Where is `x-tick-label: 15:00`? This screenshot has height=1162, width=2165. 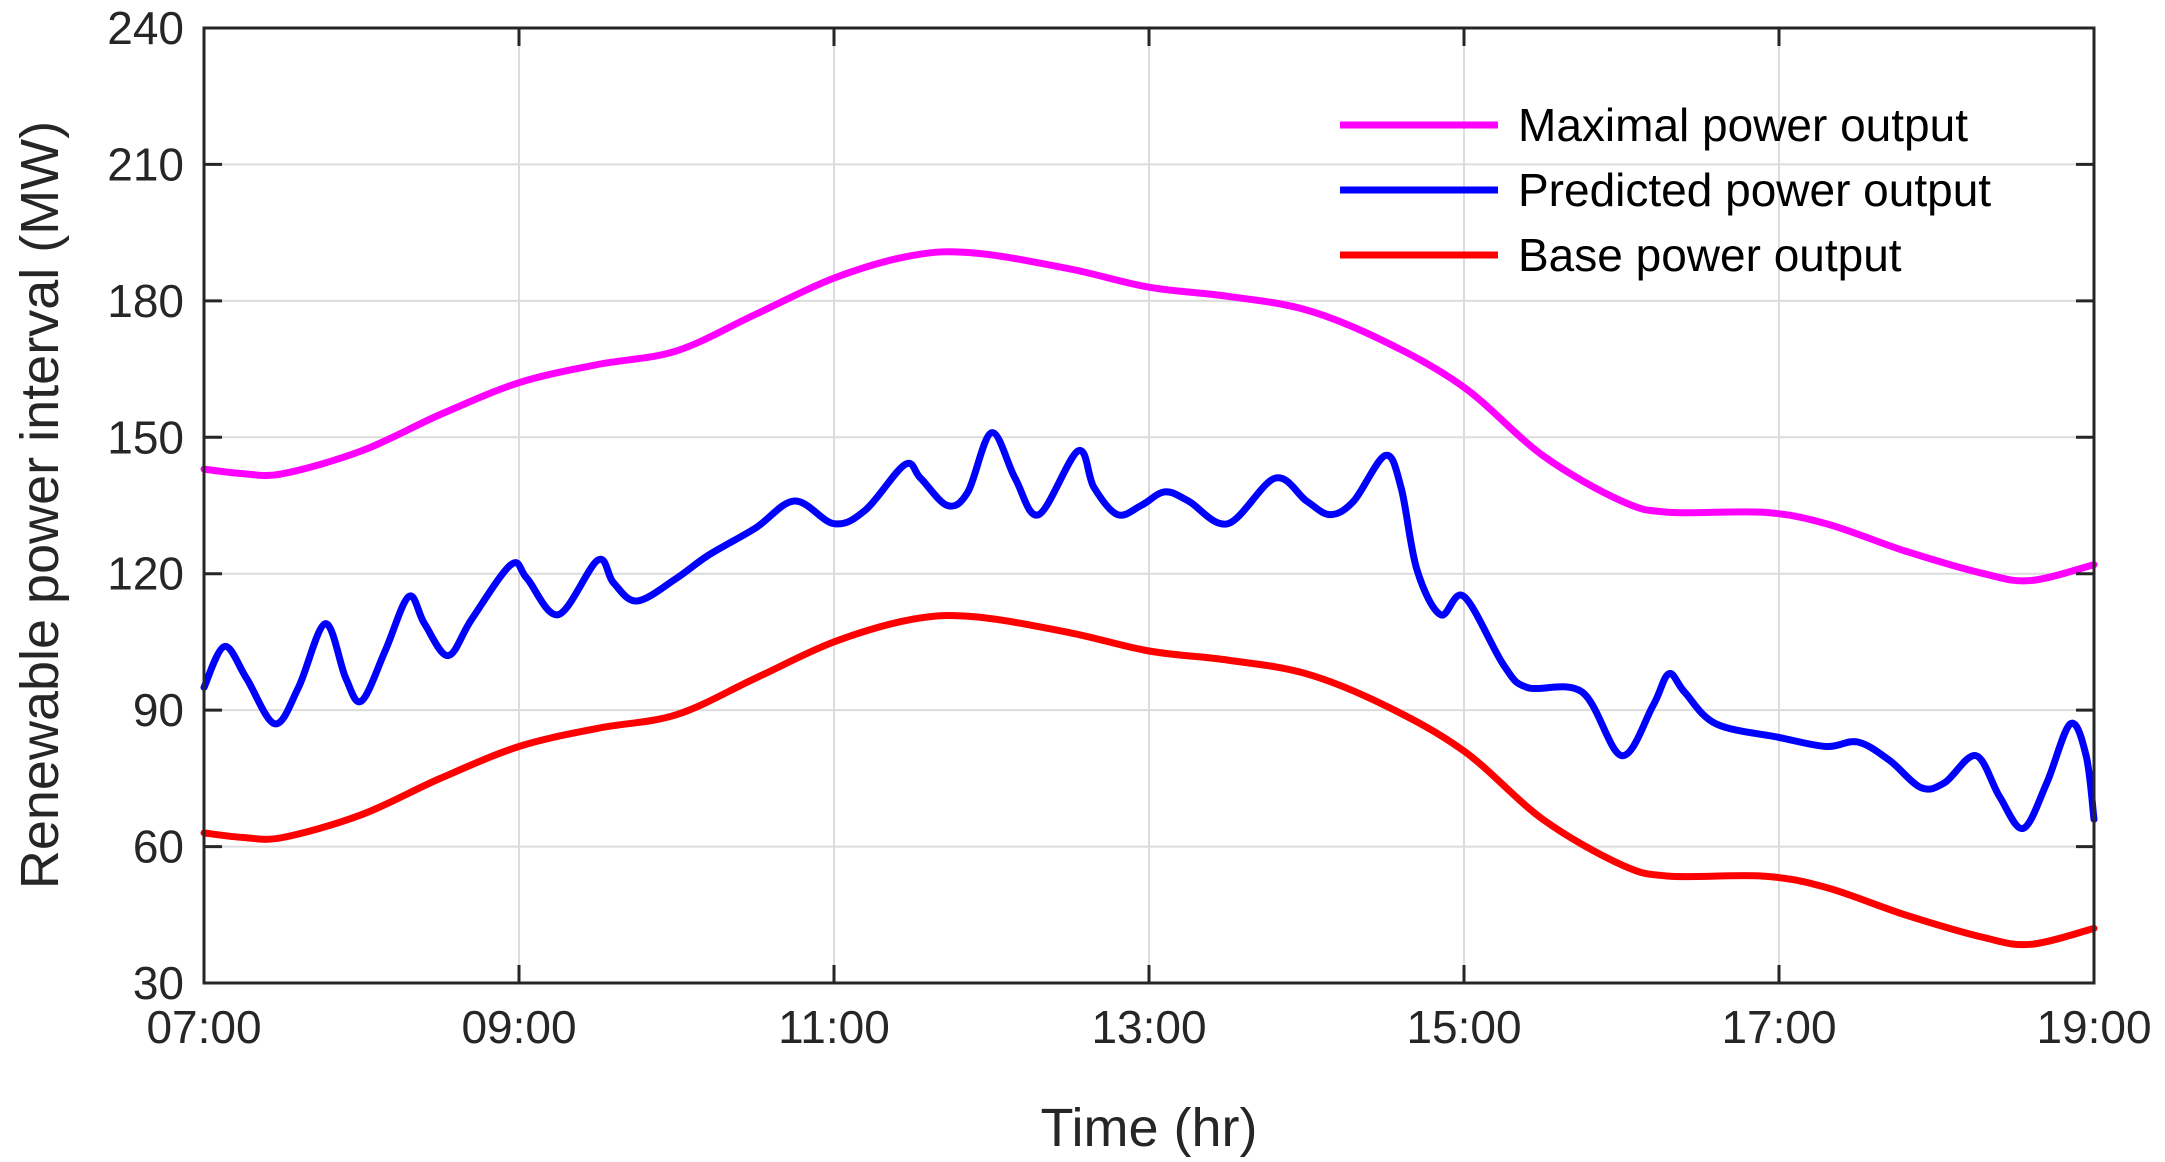 x-tick-label: 15:00 is located at coordinates (1463, 1027).